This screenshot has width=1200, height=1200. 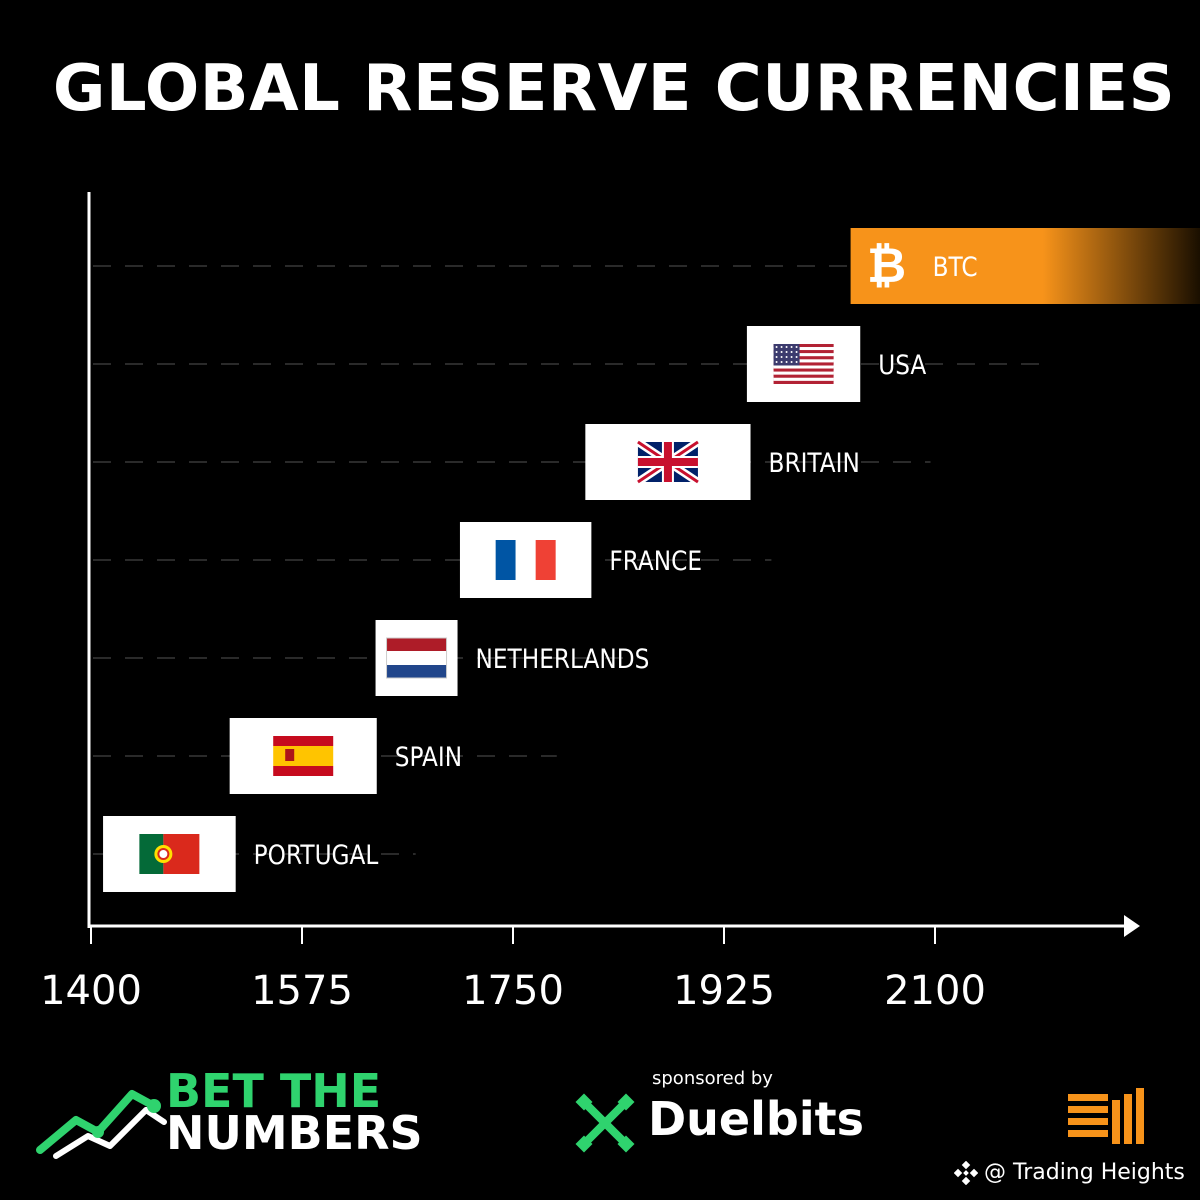 What do you see at coordinates (655, 560) in the screenshot?
I see `bar-label-france: FRANCE` at bounding box center [655, 560].